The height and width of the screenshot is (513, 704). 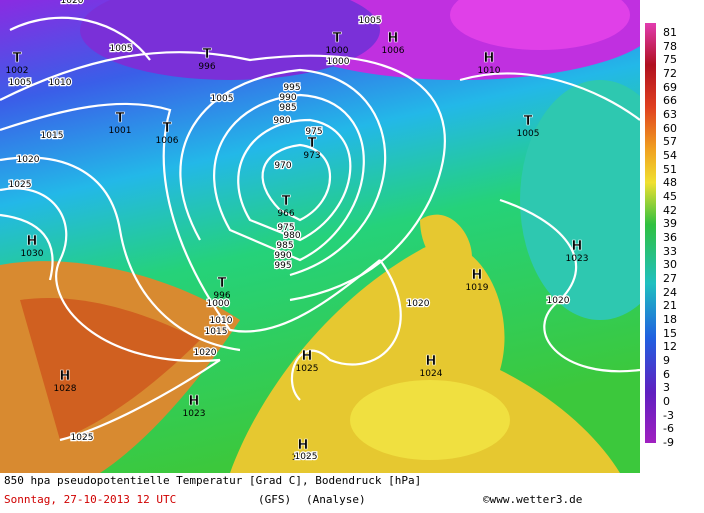 I want to click on color-bar-label: 66, so click(x=670, y=101).